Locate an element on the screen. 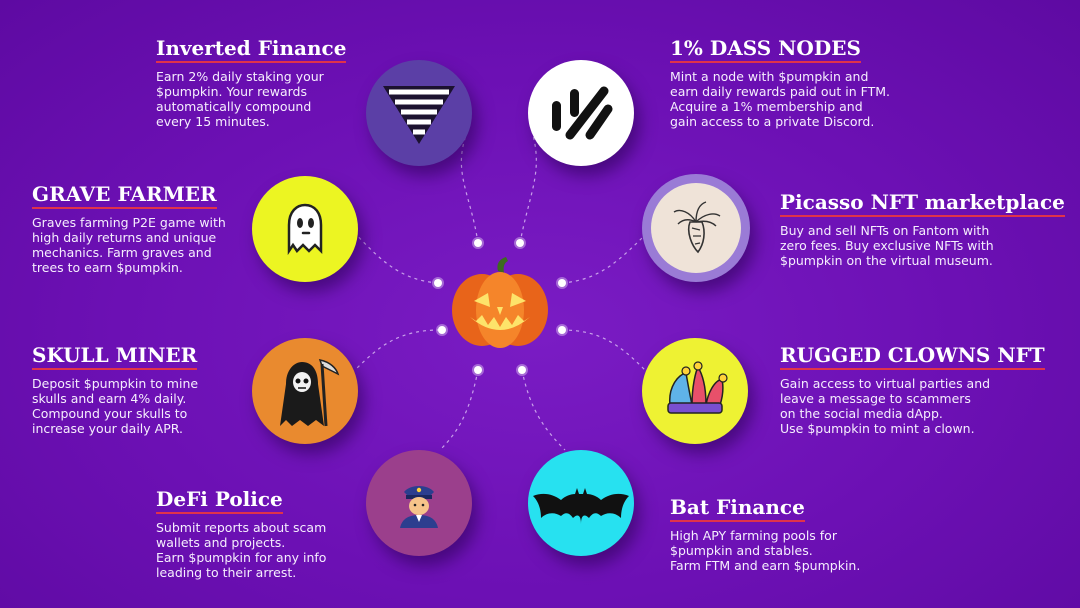 Image resolution: width=1080 pixels, height=608 pixels. bat-icon is located at coordinates (581, 506).